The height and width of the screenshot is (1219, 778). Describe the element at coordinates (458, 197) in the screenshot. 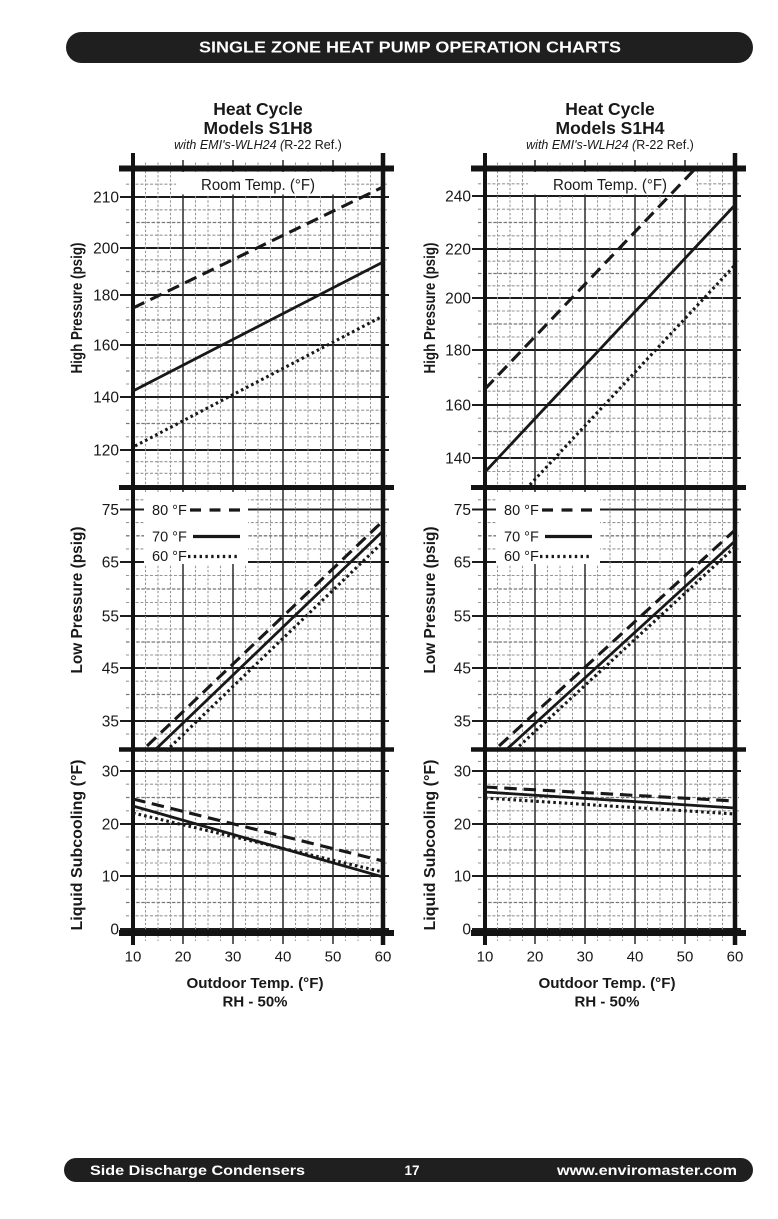

I see `svg-text: 240` at that location.